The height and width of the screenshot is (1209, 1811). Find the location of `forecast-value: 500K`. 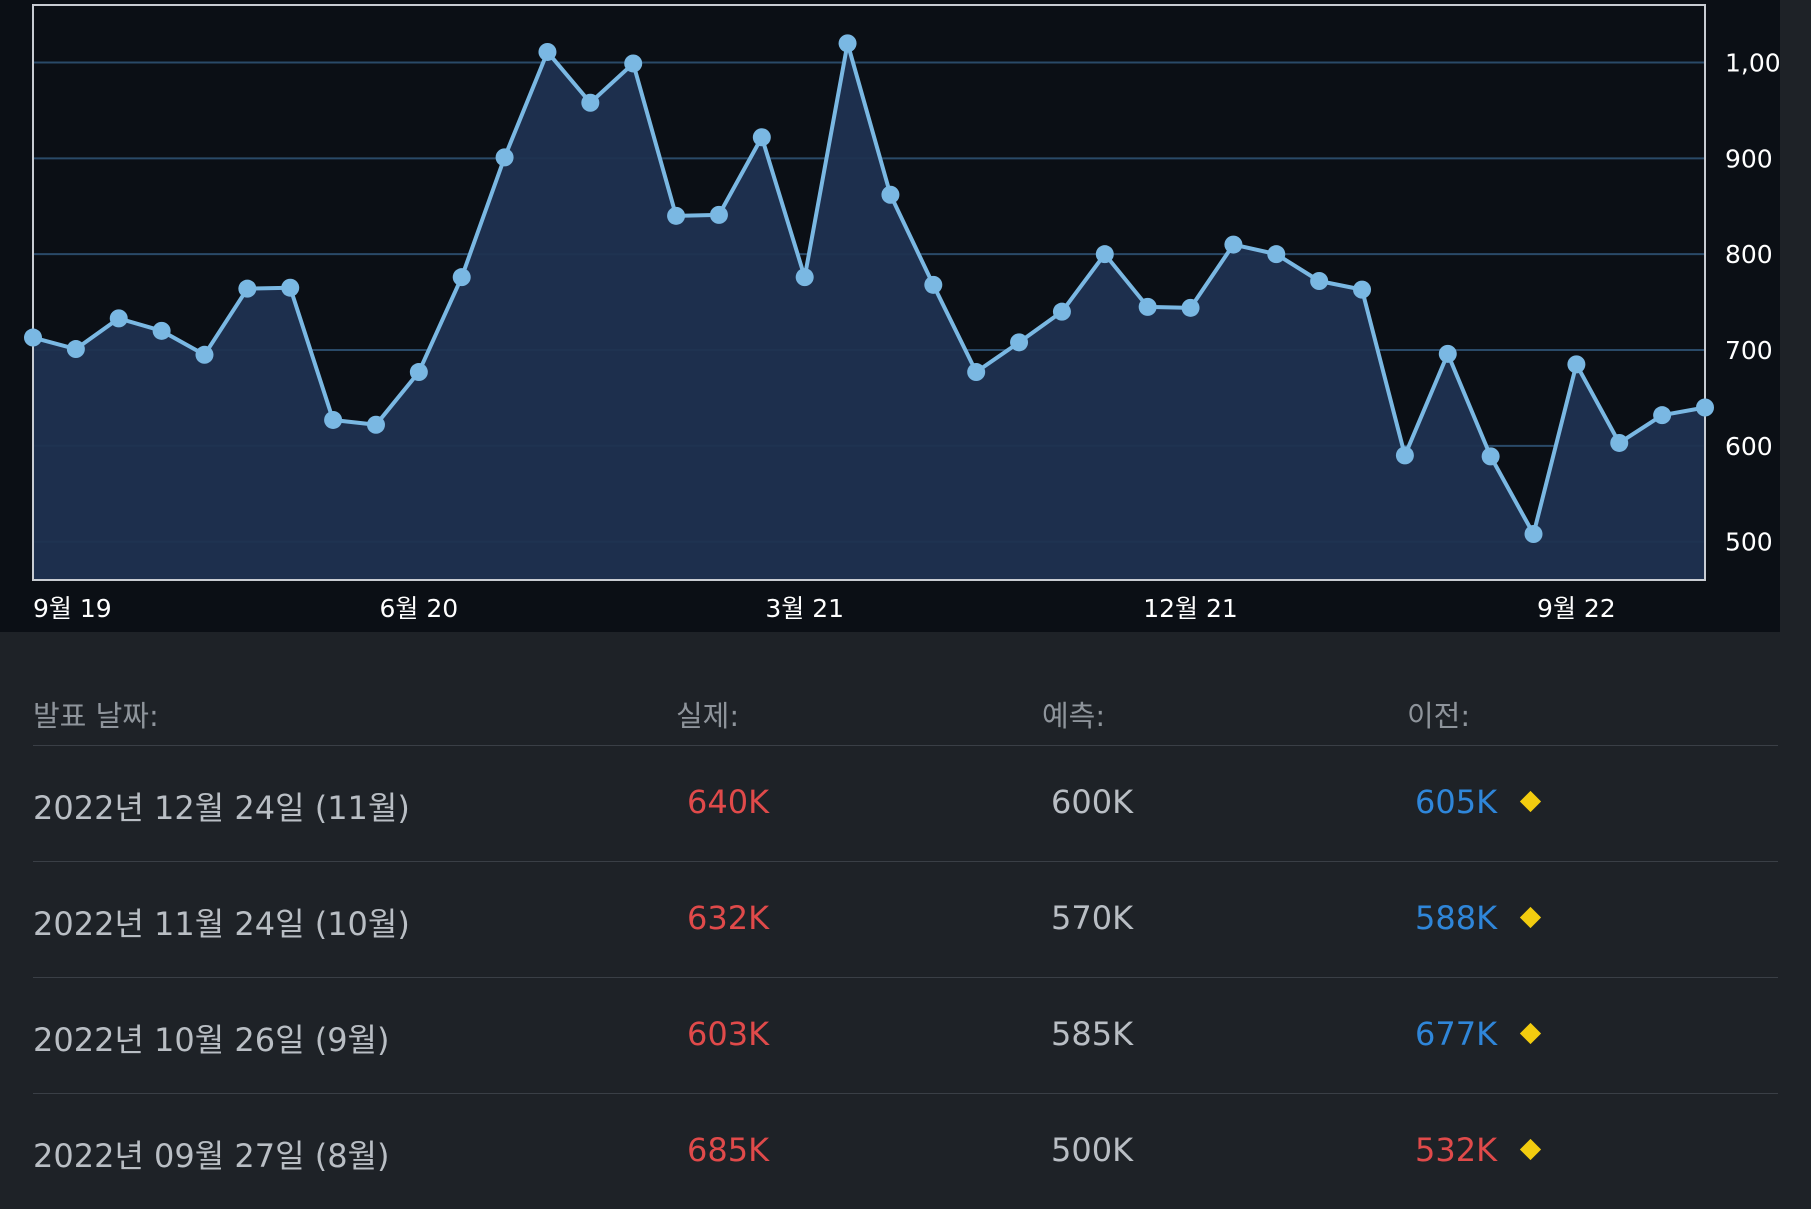

forecast-value: 500K is located at coordinates (1092, 1150).